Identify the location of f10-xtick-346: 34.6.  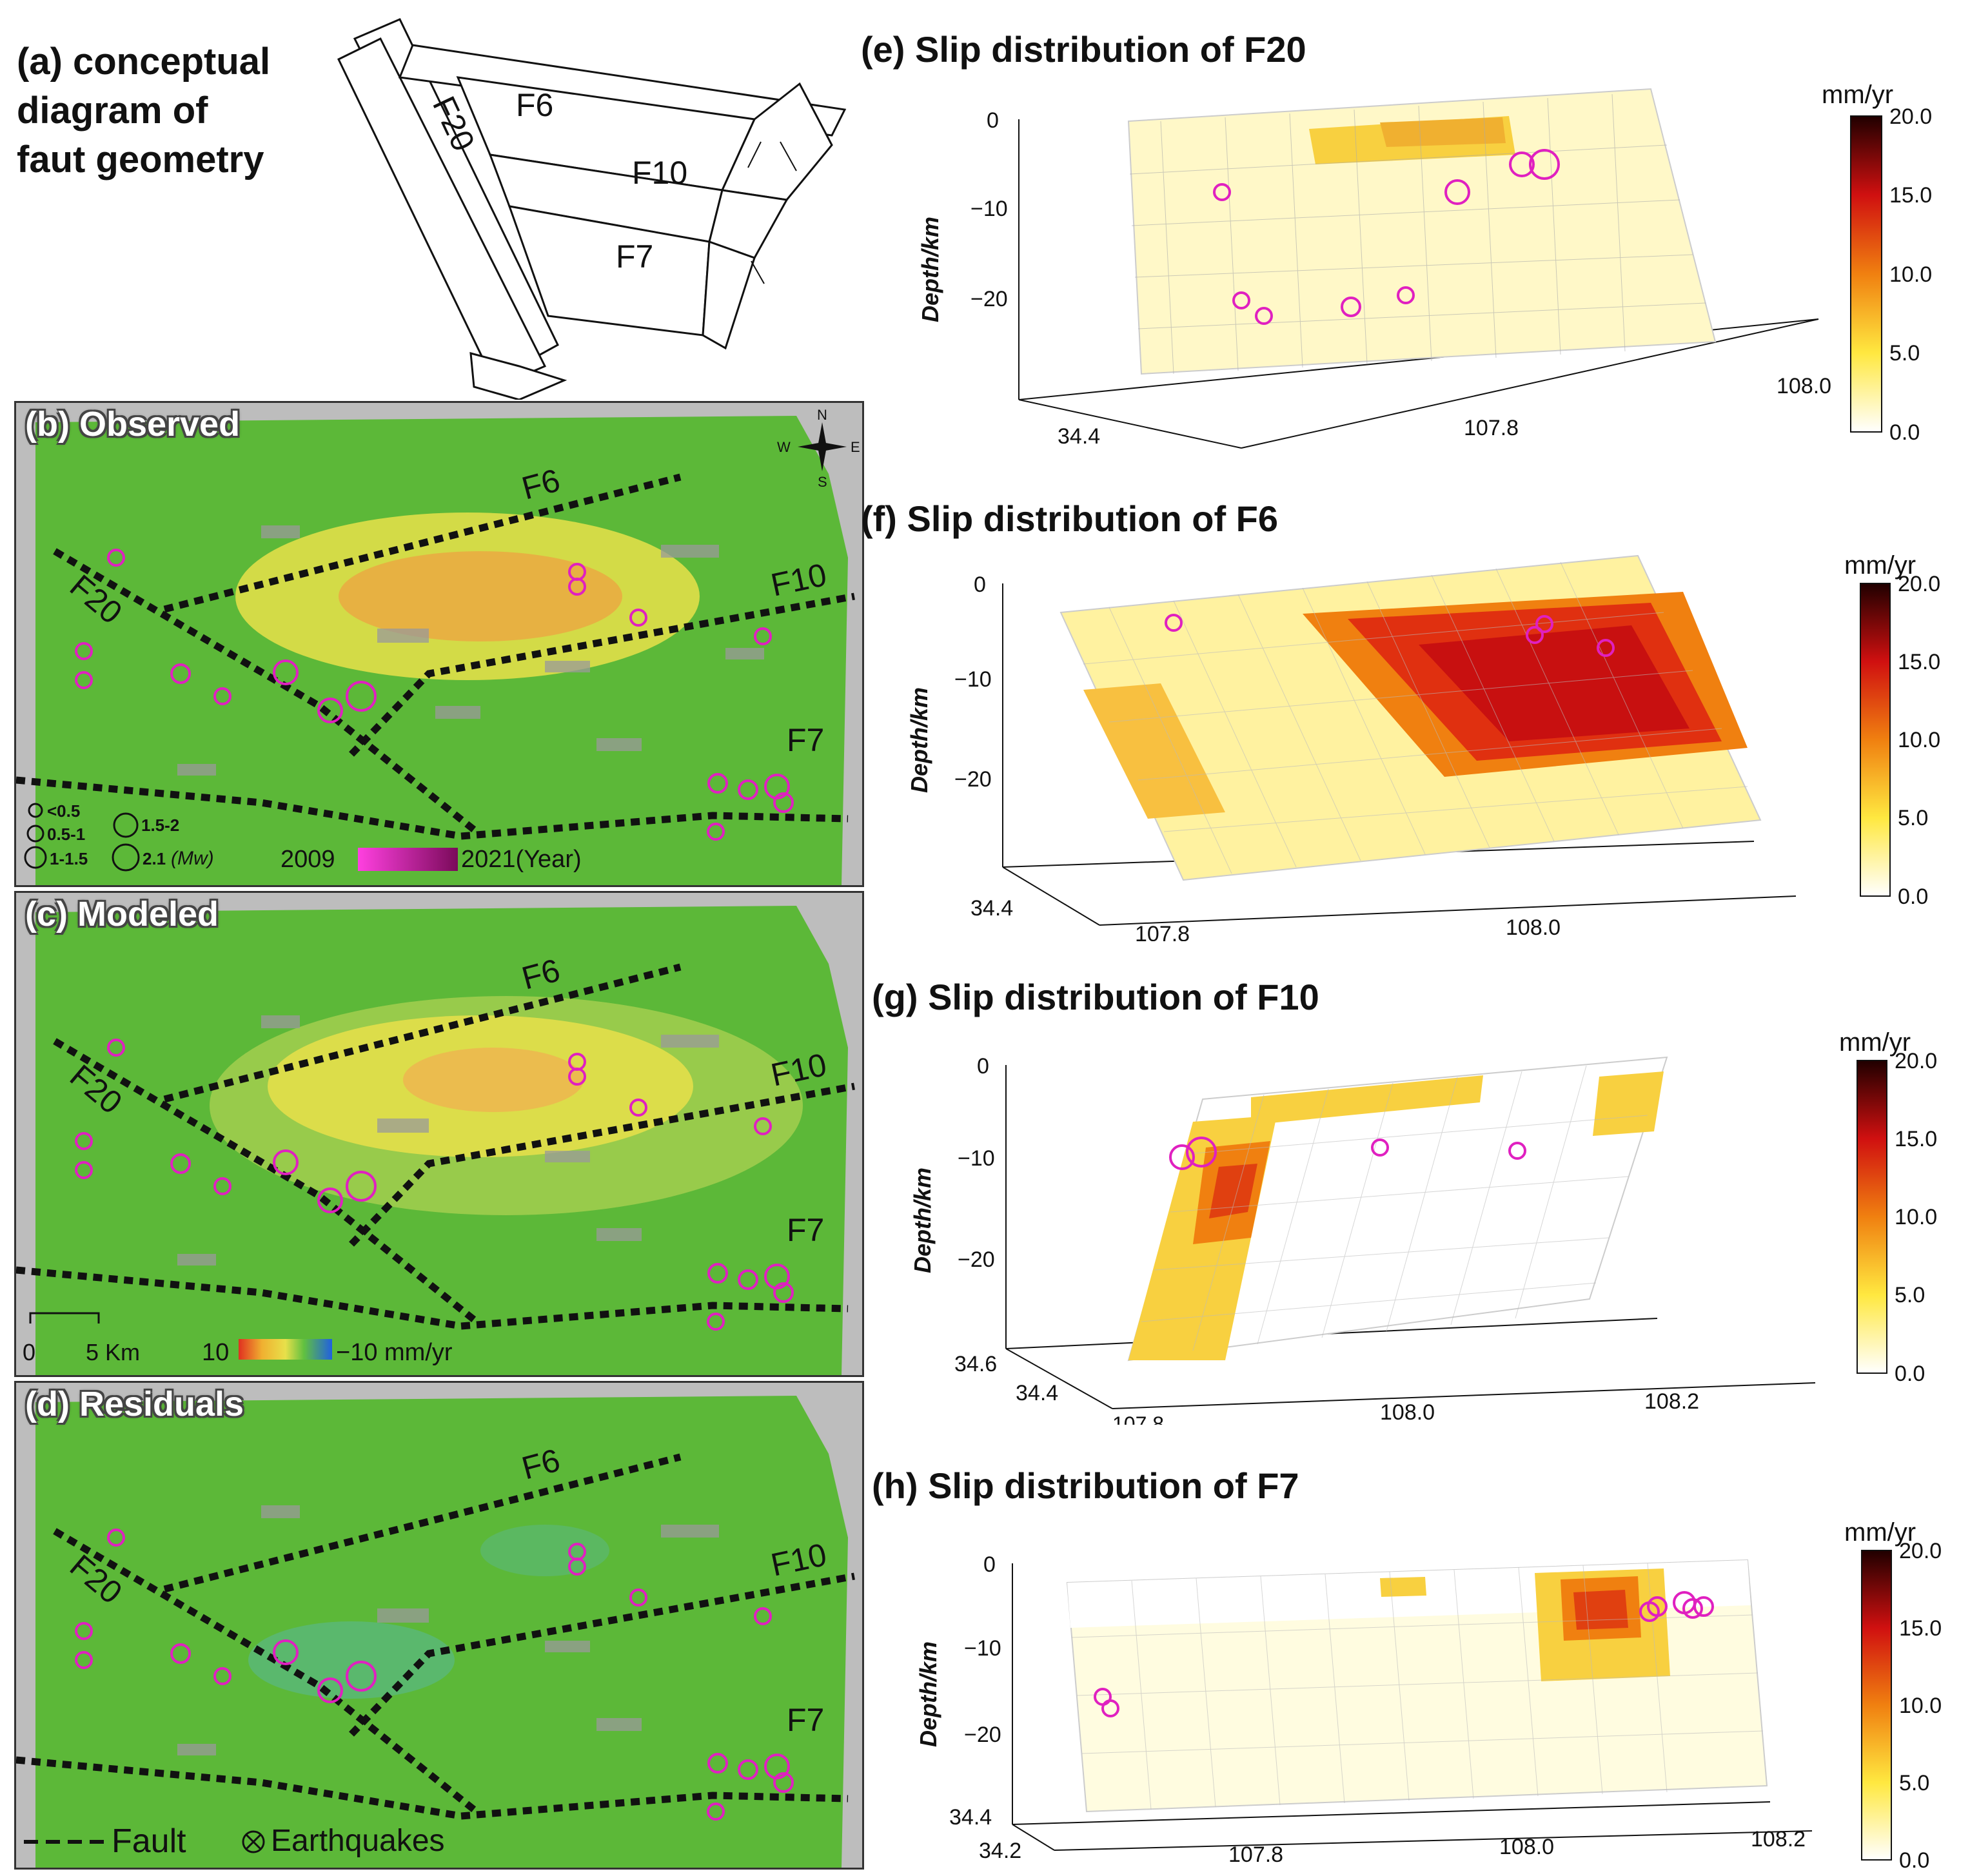
(975, 1364).